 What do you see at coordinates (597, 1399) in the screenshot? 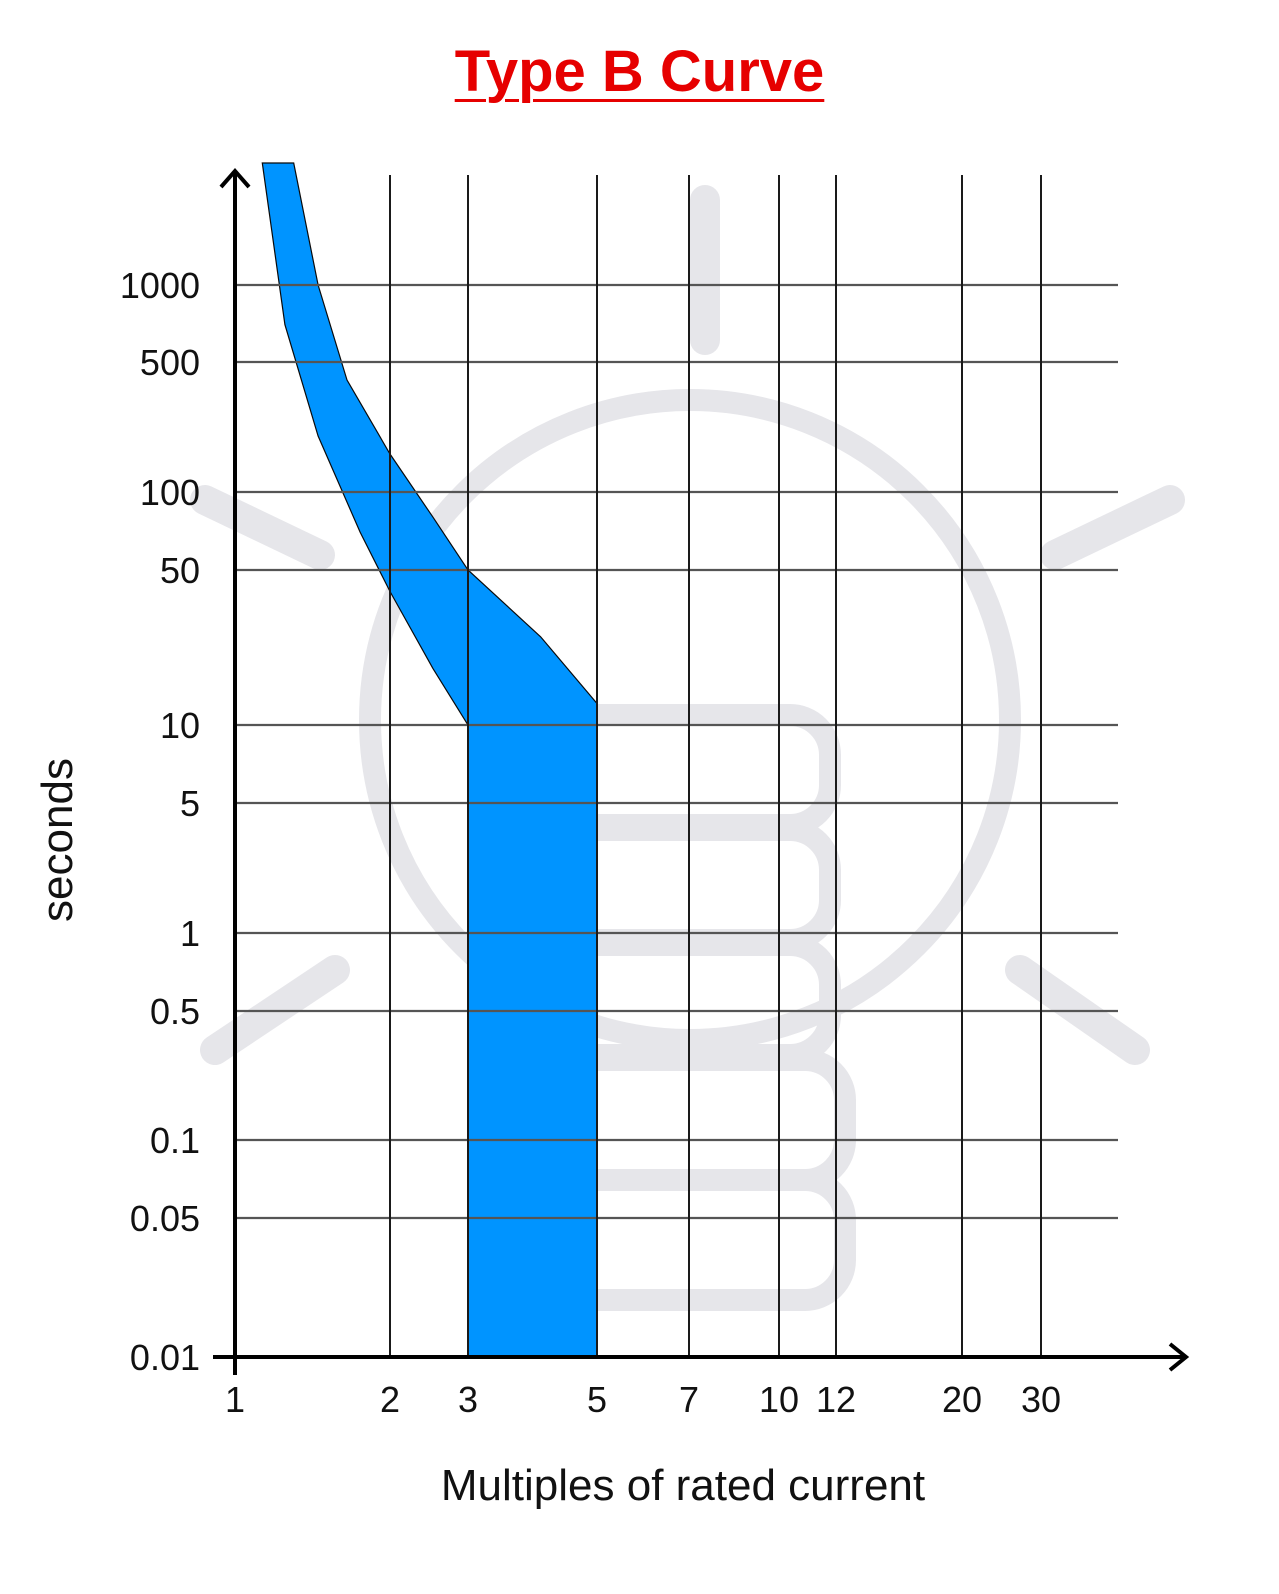
I see `x-tick-label: 5` at bounding box center [597, 1399].